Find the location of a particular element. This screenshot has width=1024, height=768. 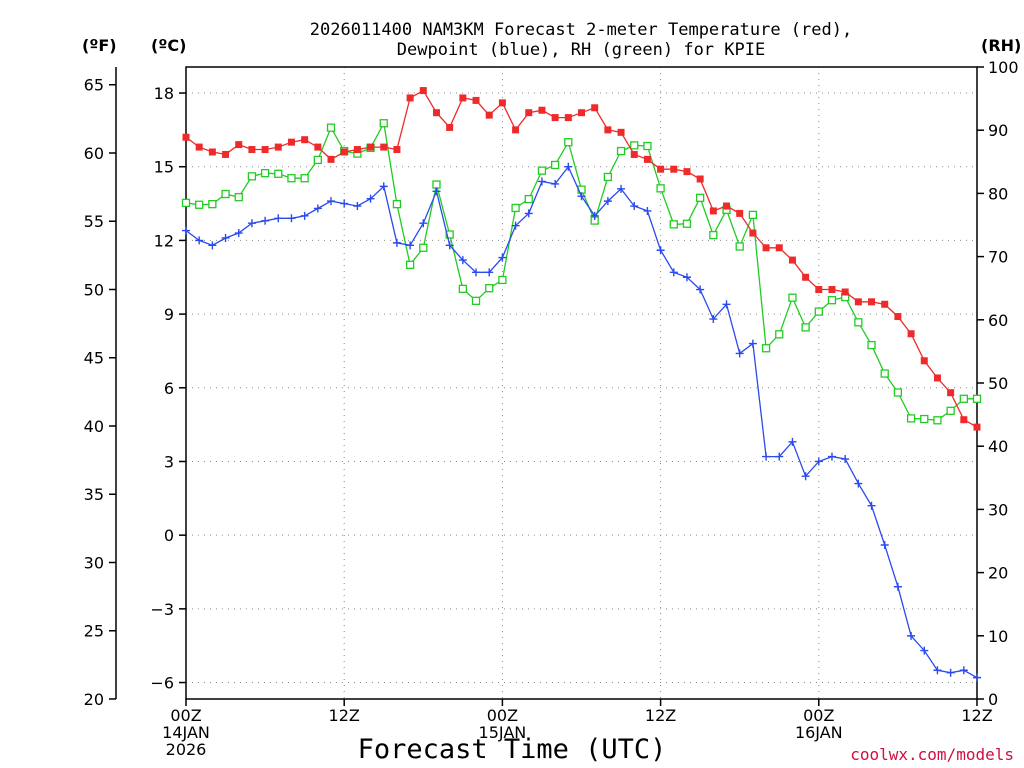

rh-tick-label: 0 is located at coordinates (993, 699).